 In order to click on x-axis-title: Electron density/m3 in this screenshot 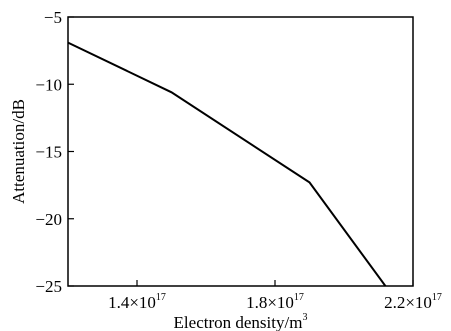, I will do `click(241, 321)`.